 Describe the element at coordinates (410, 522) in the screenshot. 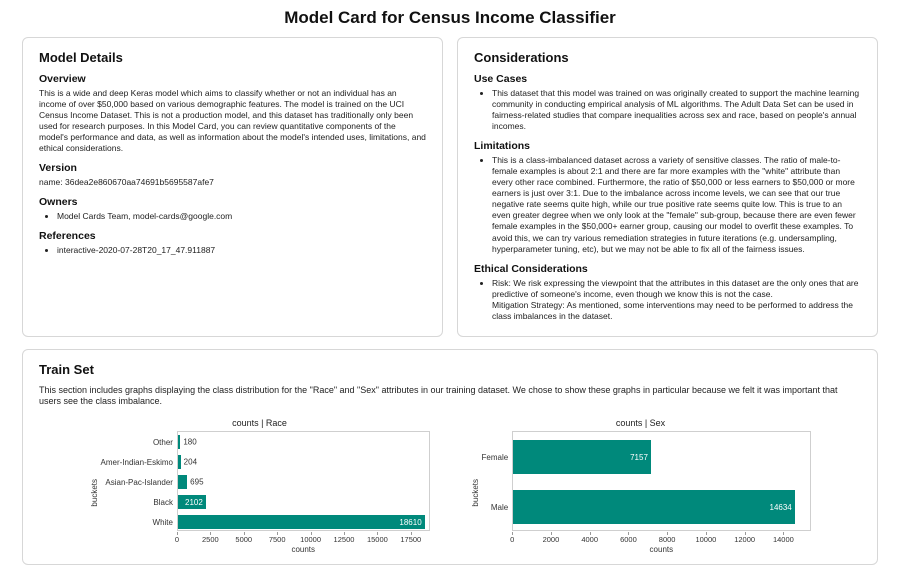

I see `bar-value: 18610` at that location.